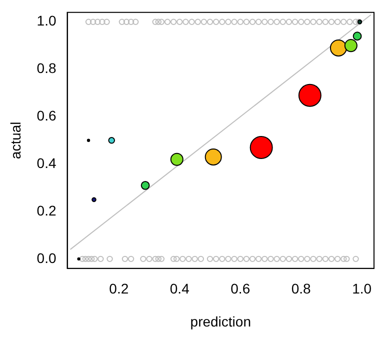 This screenshot has height=339, width=386. What do you see at coordinates (180, 288) in the screenshot?
I see `x-tick-label: 0.4` at bounding box center [180, 288].